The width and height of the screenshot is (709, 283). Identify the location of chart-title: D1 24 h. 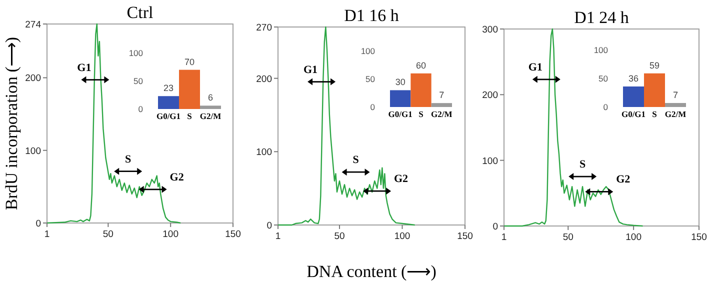
(602, 17).